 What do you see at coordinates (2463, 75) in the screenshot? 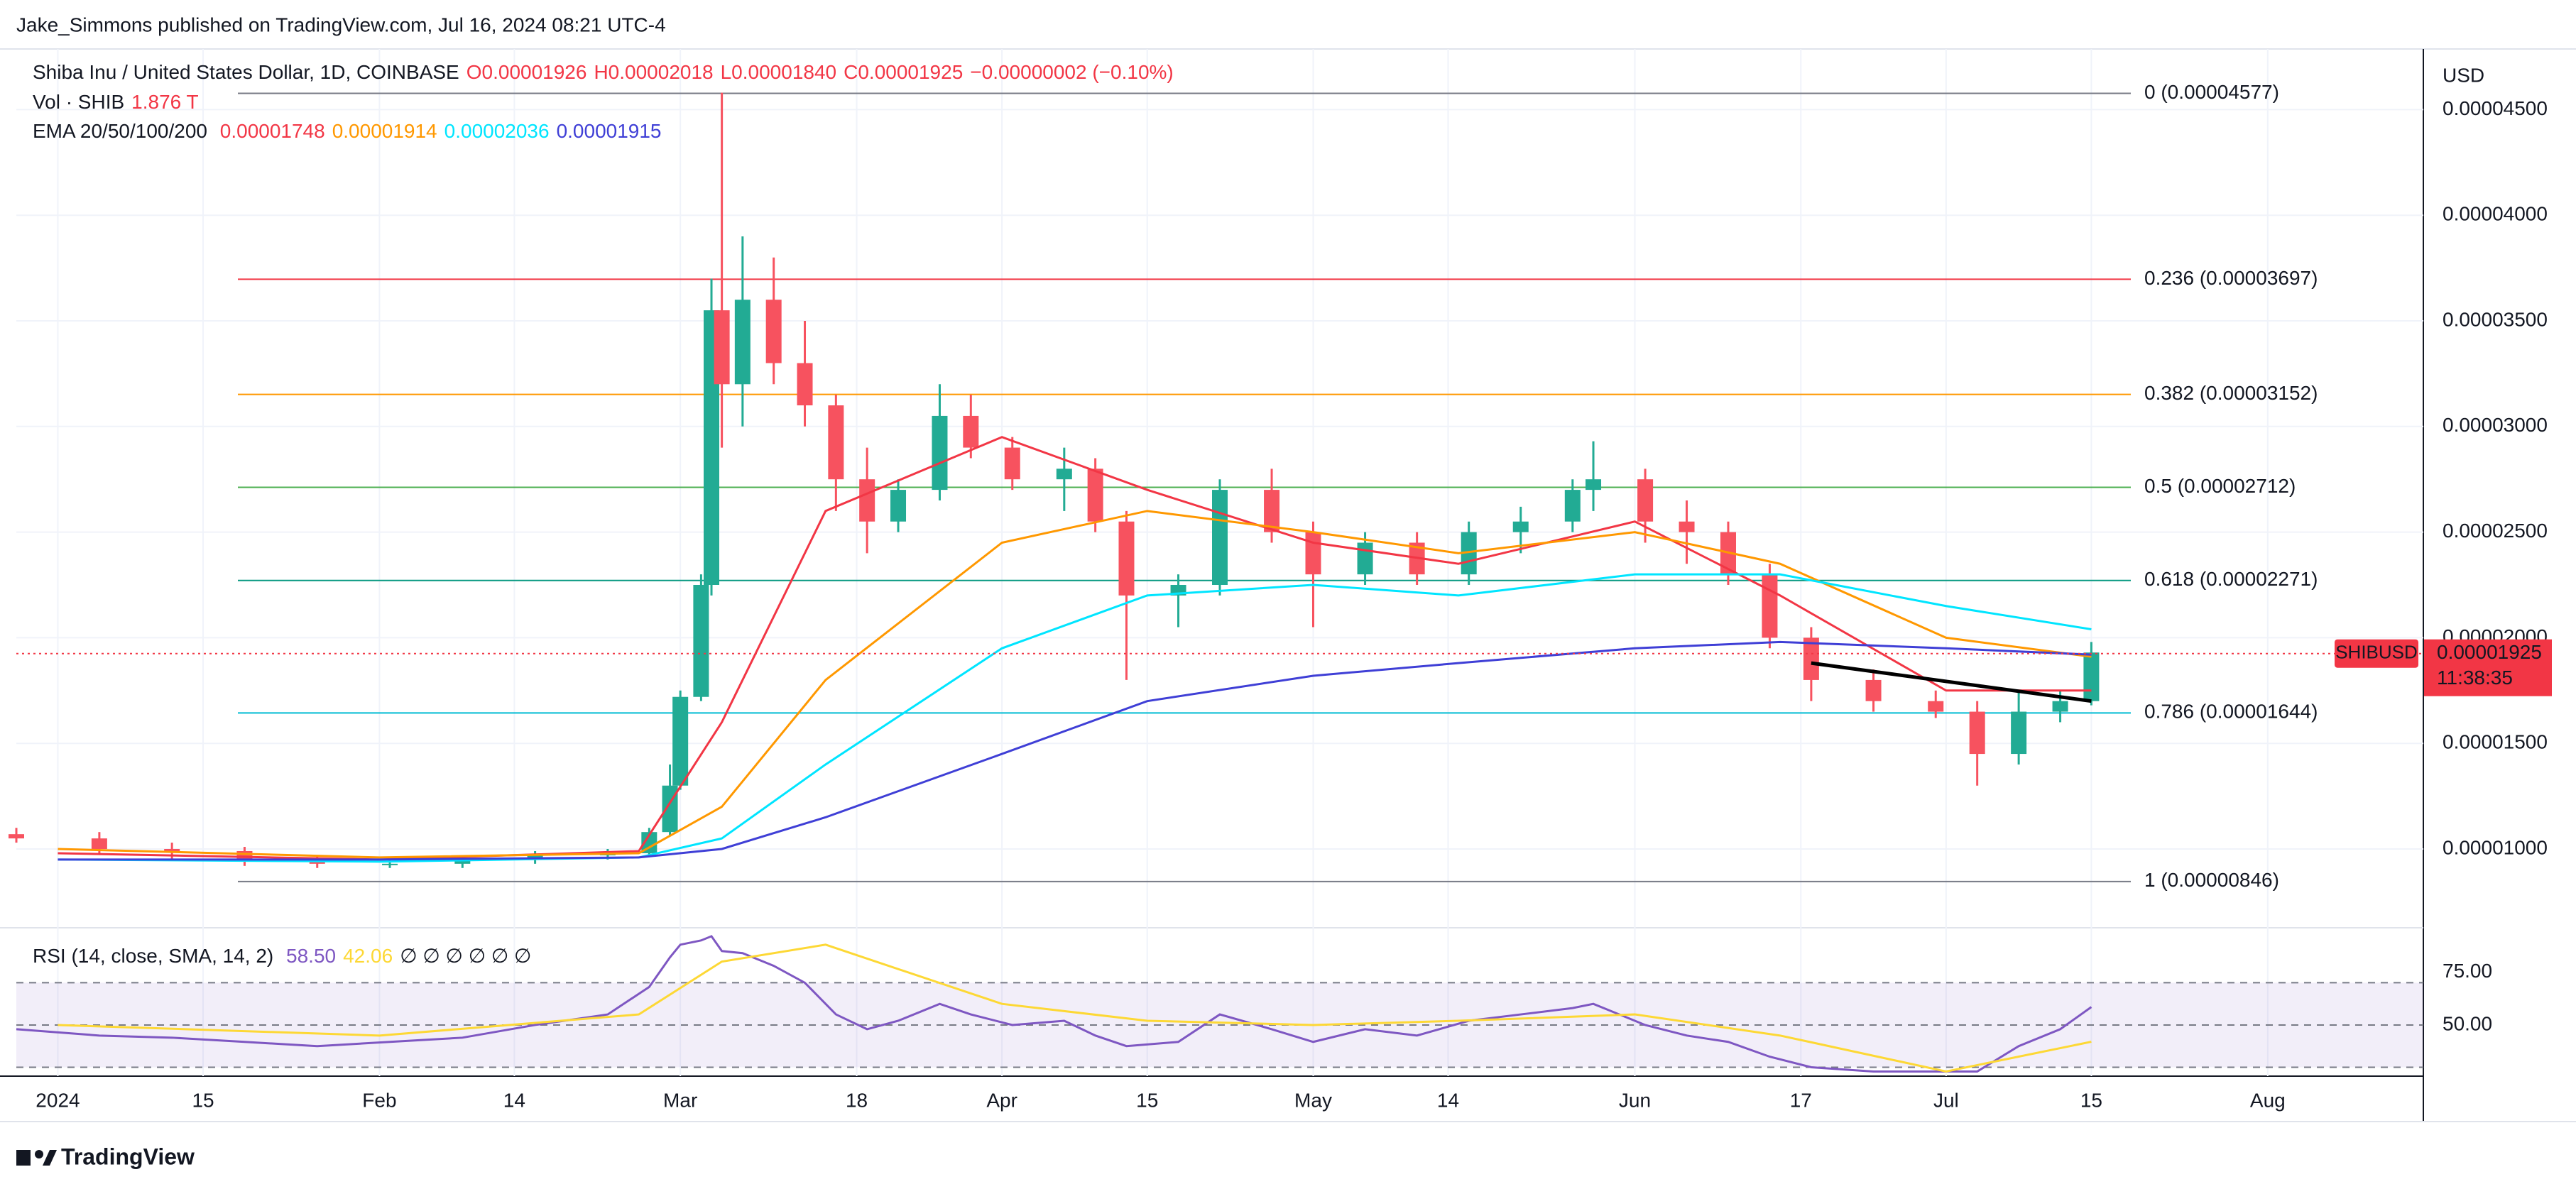
I see `currency: USD` at bounding box center [2463, 75].